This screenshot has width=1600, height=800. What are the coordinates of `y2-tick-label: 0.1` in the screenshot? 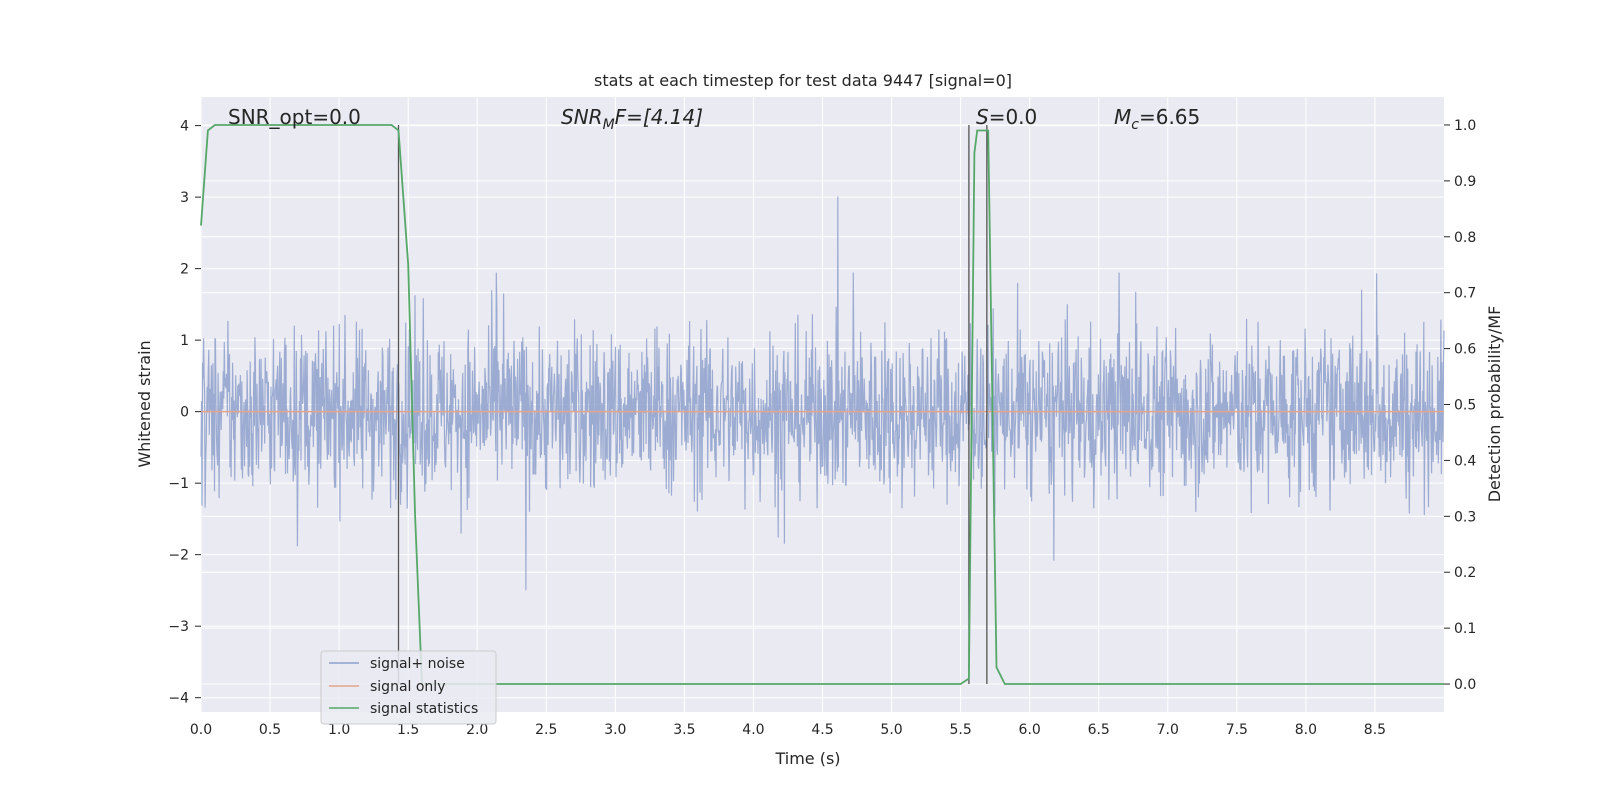 It's located at (1465, 629).